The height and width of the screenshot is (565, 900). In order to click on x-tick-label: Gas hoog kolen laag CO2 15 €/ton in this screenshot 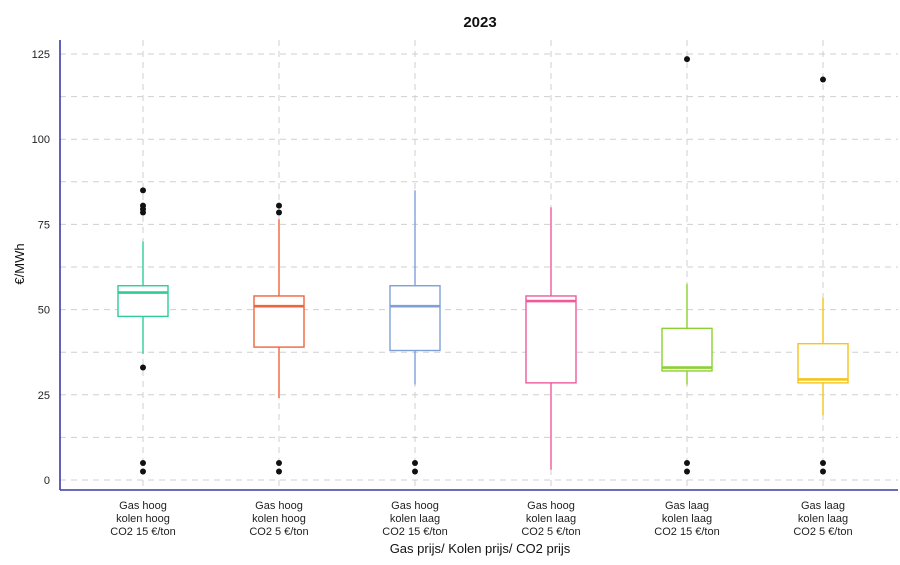, I will do `click(414, 519)`.